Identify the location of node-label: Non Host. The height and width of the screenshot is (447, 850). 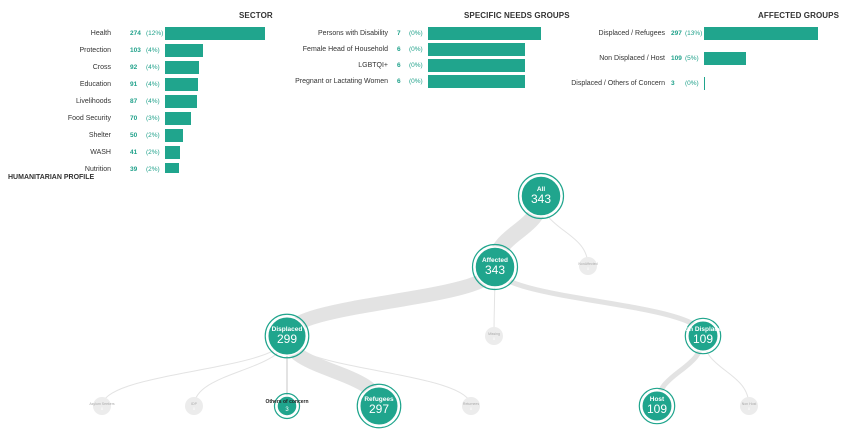
(749, 404).